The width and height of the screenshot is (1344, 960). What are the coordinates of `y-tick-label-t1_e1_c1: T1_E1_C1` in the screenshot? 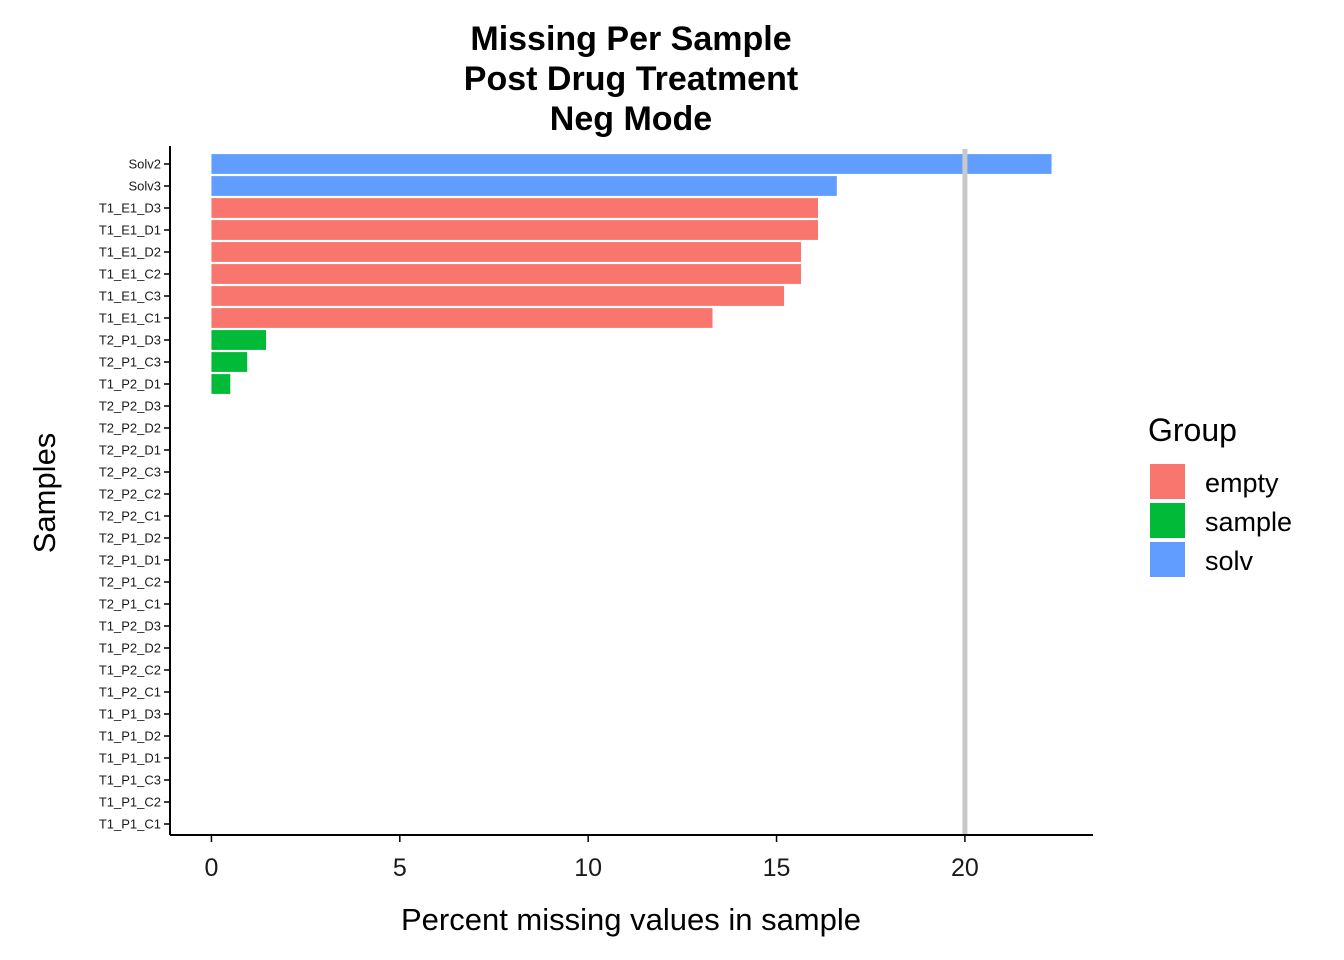 It's located at (130, 318).